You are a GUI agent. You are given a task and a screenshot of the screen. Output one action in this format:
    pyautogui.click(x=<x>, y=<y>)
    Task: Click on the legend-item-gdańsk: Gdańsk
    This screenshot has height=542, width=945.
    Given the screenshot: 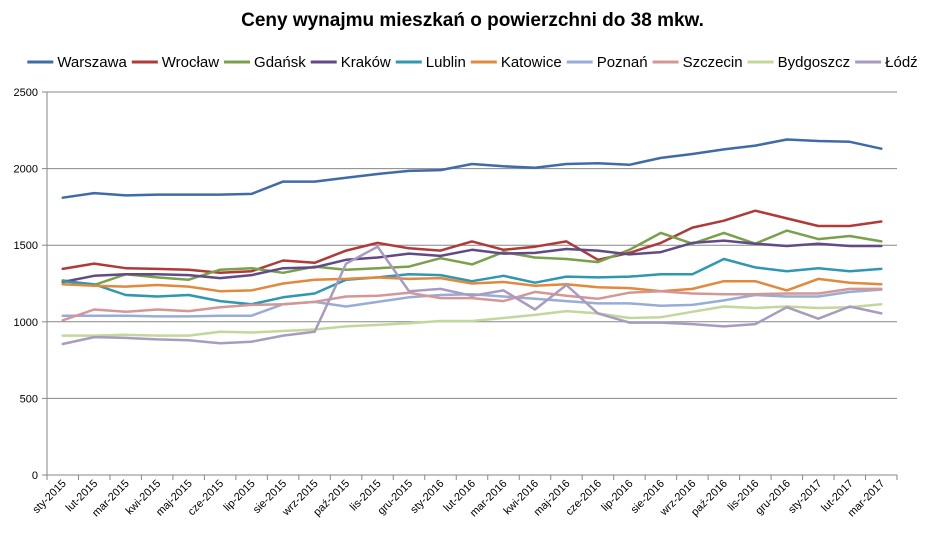 What is the action you would take?
    pyautogui.click(x=265, y=62)
    